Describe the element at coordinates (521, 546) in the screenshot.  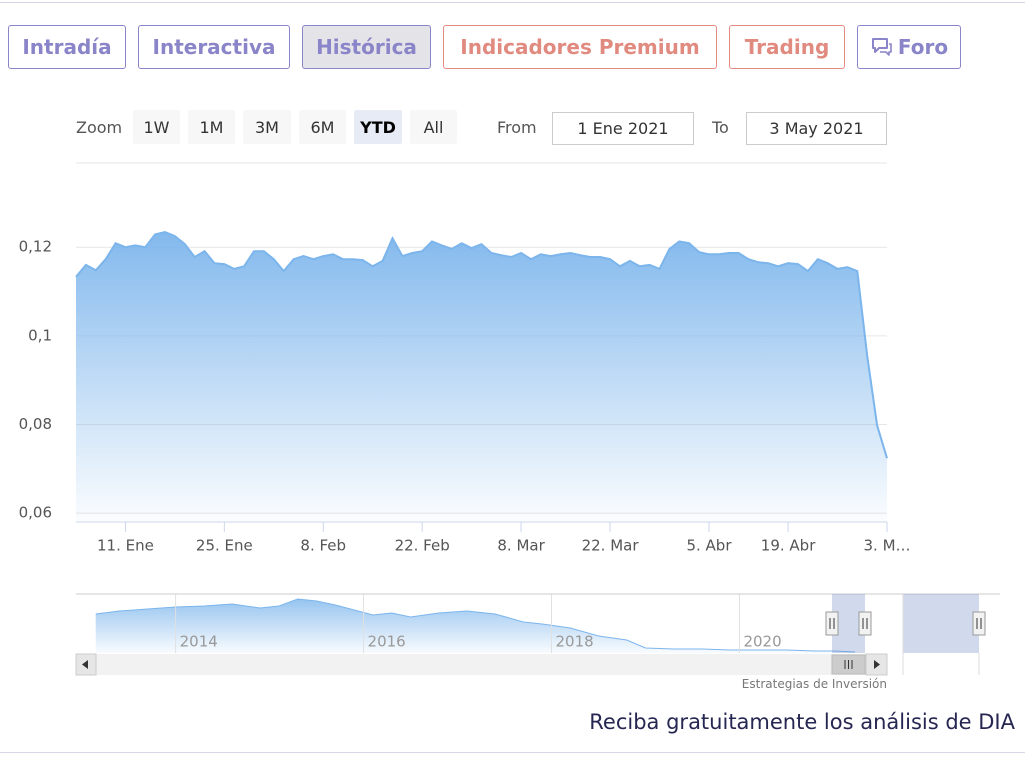
I see `x-tick-label: 8. Mar` at that location.